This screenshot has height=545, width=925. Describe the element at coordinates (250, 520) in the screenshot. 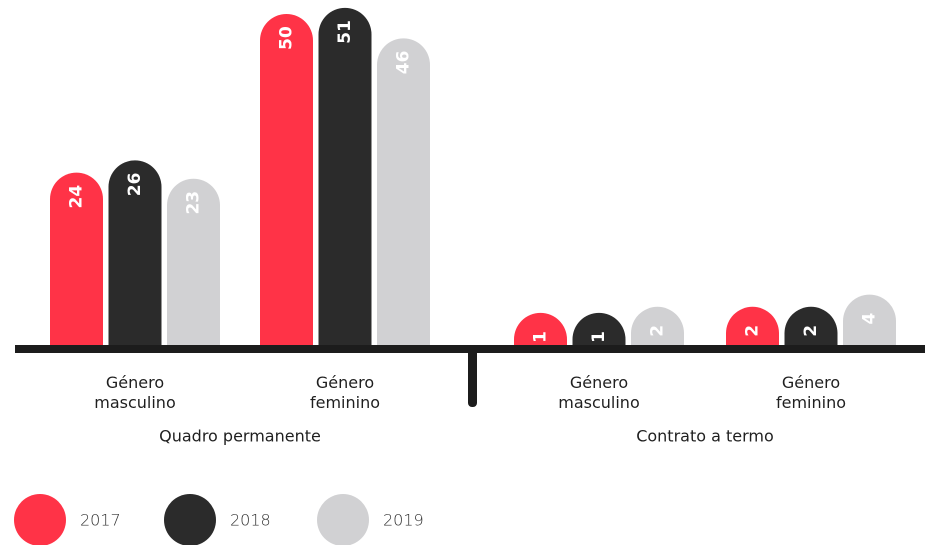

I see `legend-label: 2018` at that location.